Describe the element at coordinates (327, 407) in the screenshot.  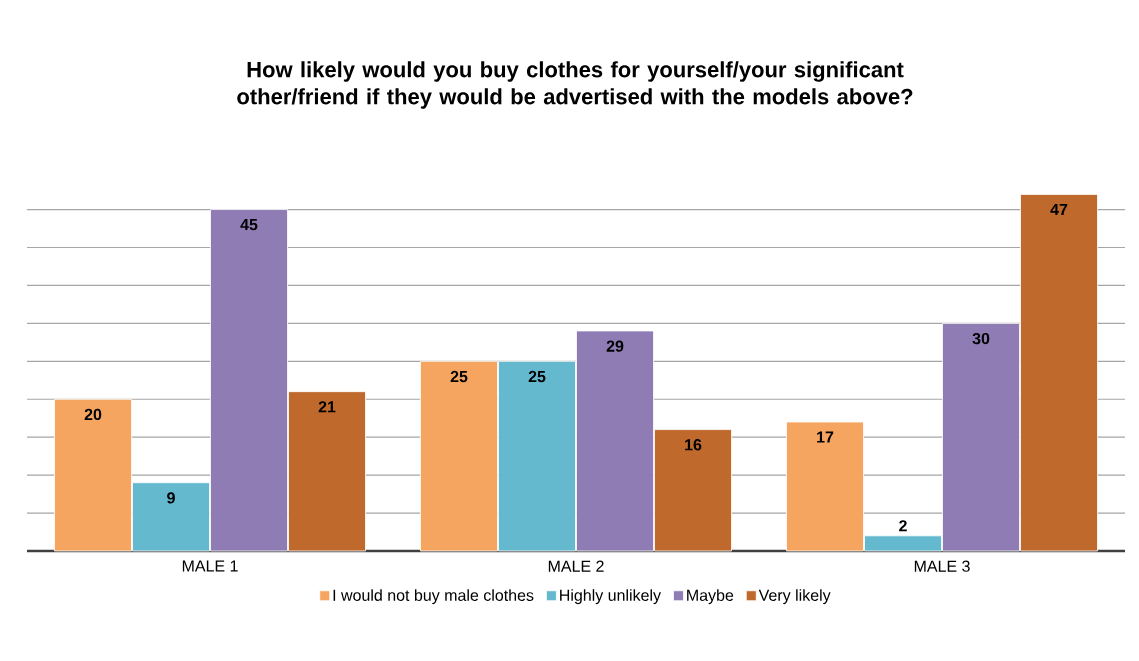
I see `data-label: 21` at that location.